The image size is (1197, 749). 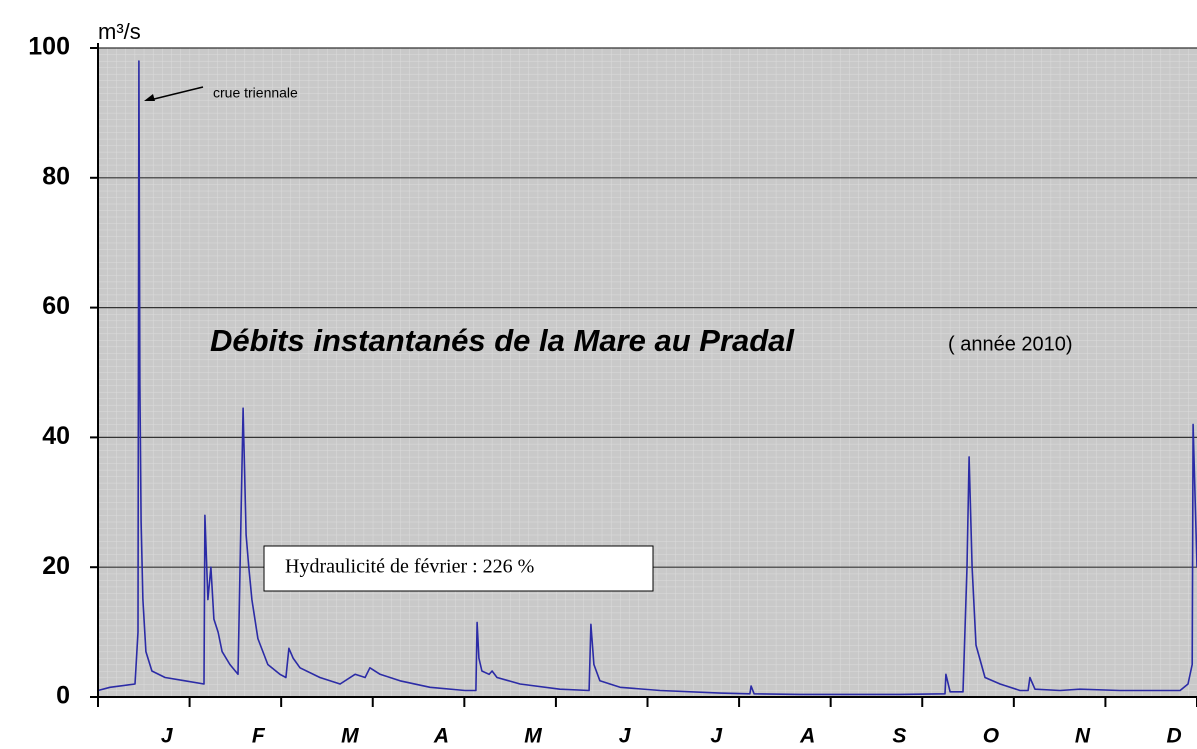 I want to click on annotation-box, so click(x=458, y=568).